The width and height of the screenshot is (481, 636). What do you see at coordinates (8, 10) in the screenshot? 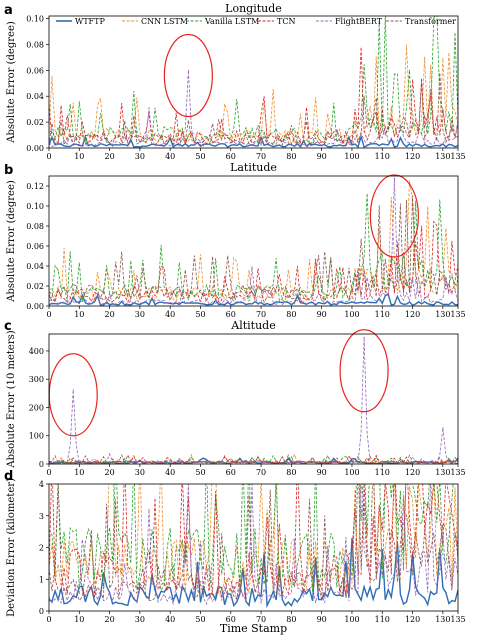
I see `panel-letter: a` at bounding box center [8, 10].